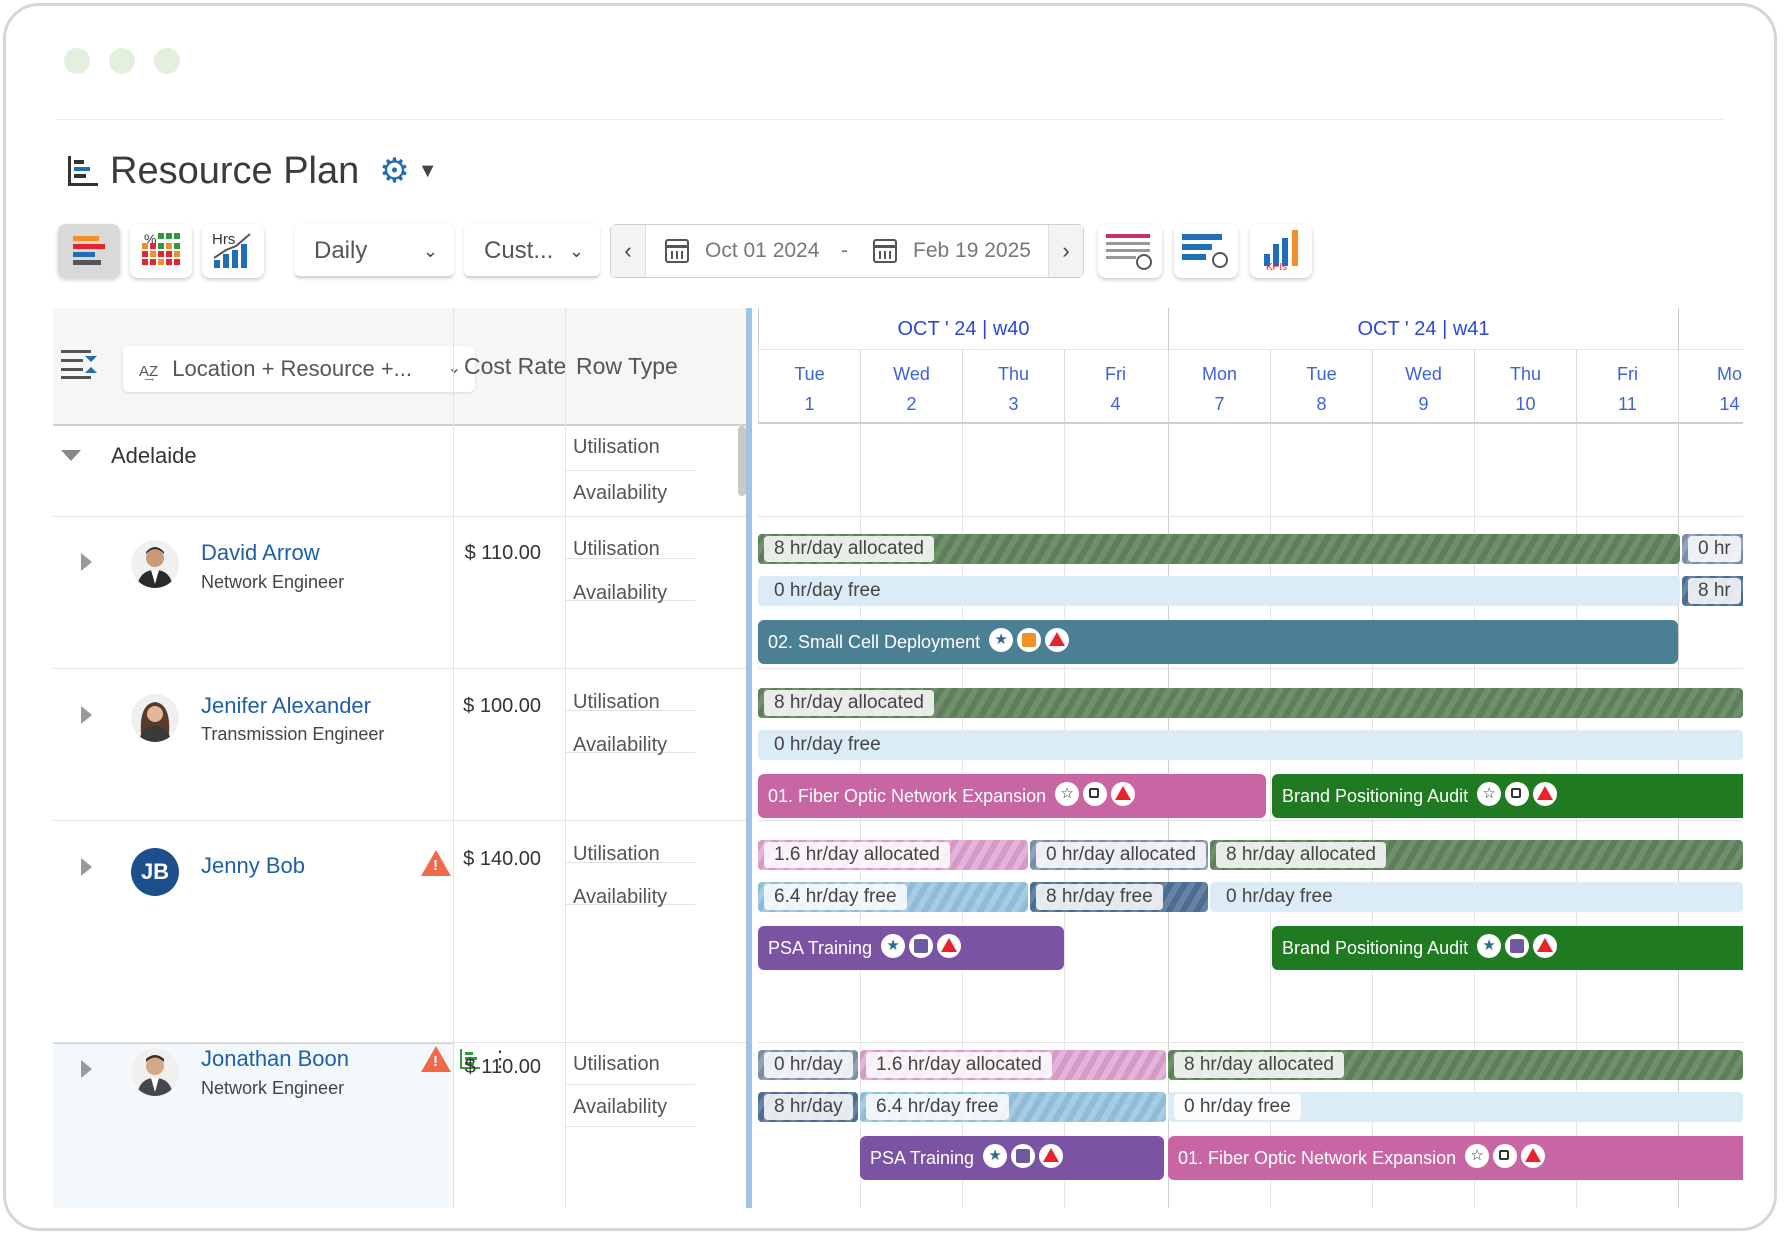  I want to click on chevron-down-icon: ▼, so click(427, 170).